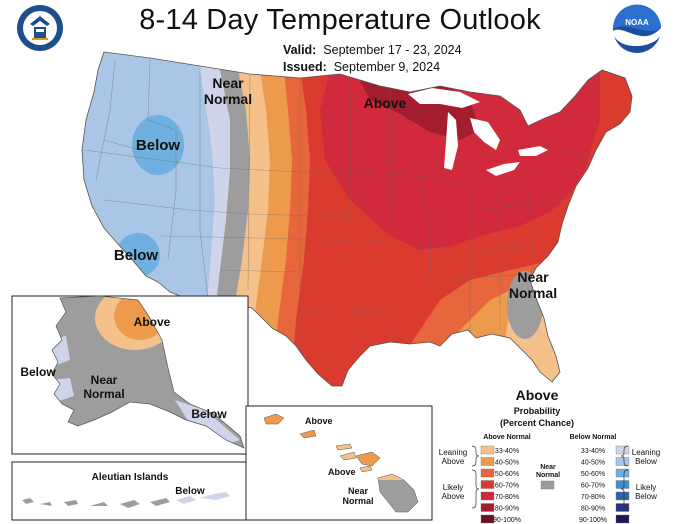 The image size is (680, 524). What do you see at coordinates (593, 486) in the screenshot?
I see `legend-below-label-3: 60-70%` at bounding box center [593, 486].